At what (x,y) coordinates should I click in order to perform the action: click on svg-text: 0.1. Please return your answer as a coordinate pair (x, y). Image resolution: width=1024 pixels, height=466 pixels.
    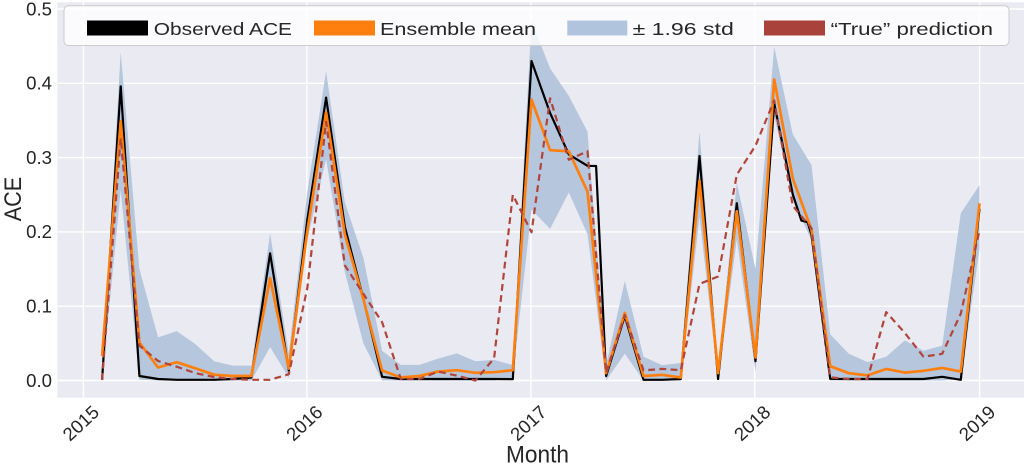
    Looking at the image, I should click on (39, 306).